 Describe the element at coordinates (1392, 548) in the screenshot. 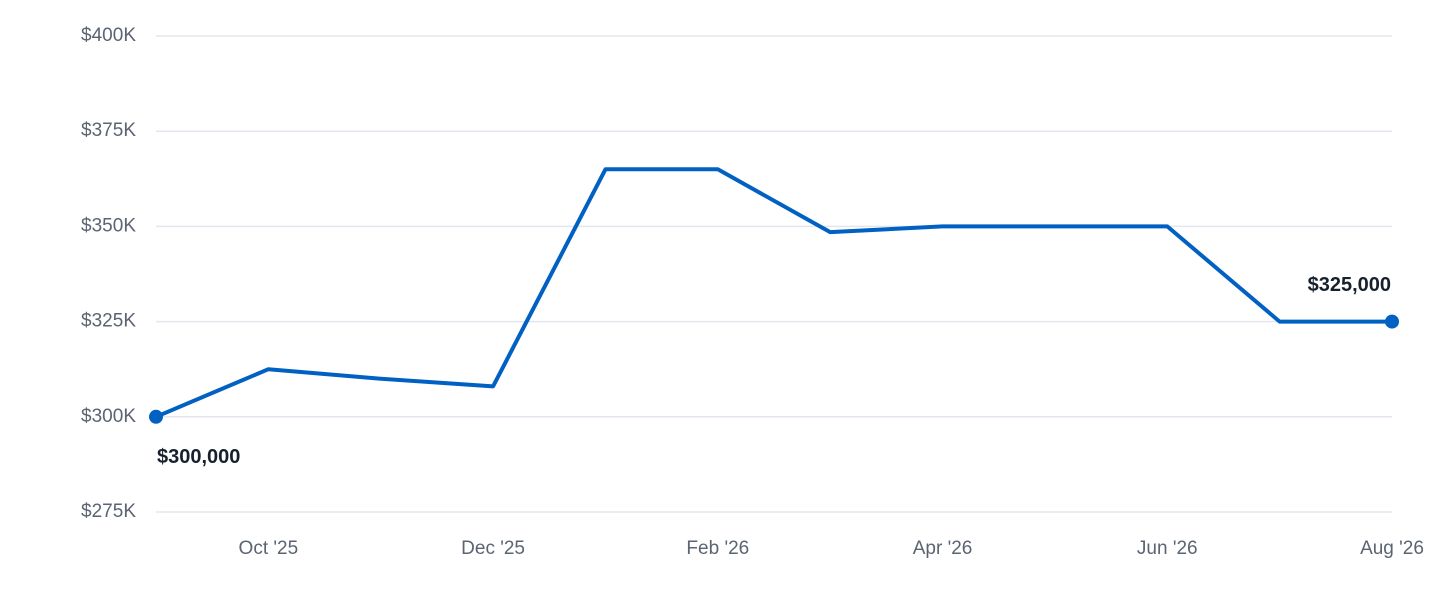

I see `x-tick-label: Aug '26` at that location.